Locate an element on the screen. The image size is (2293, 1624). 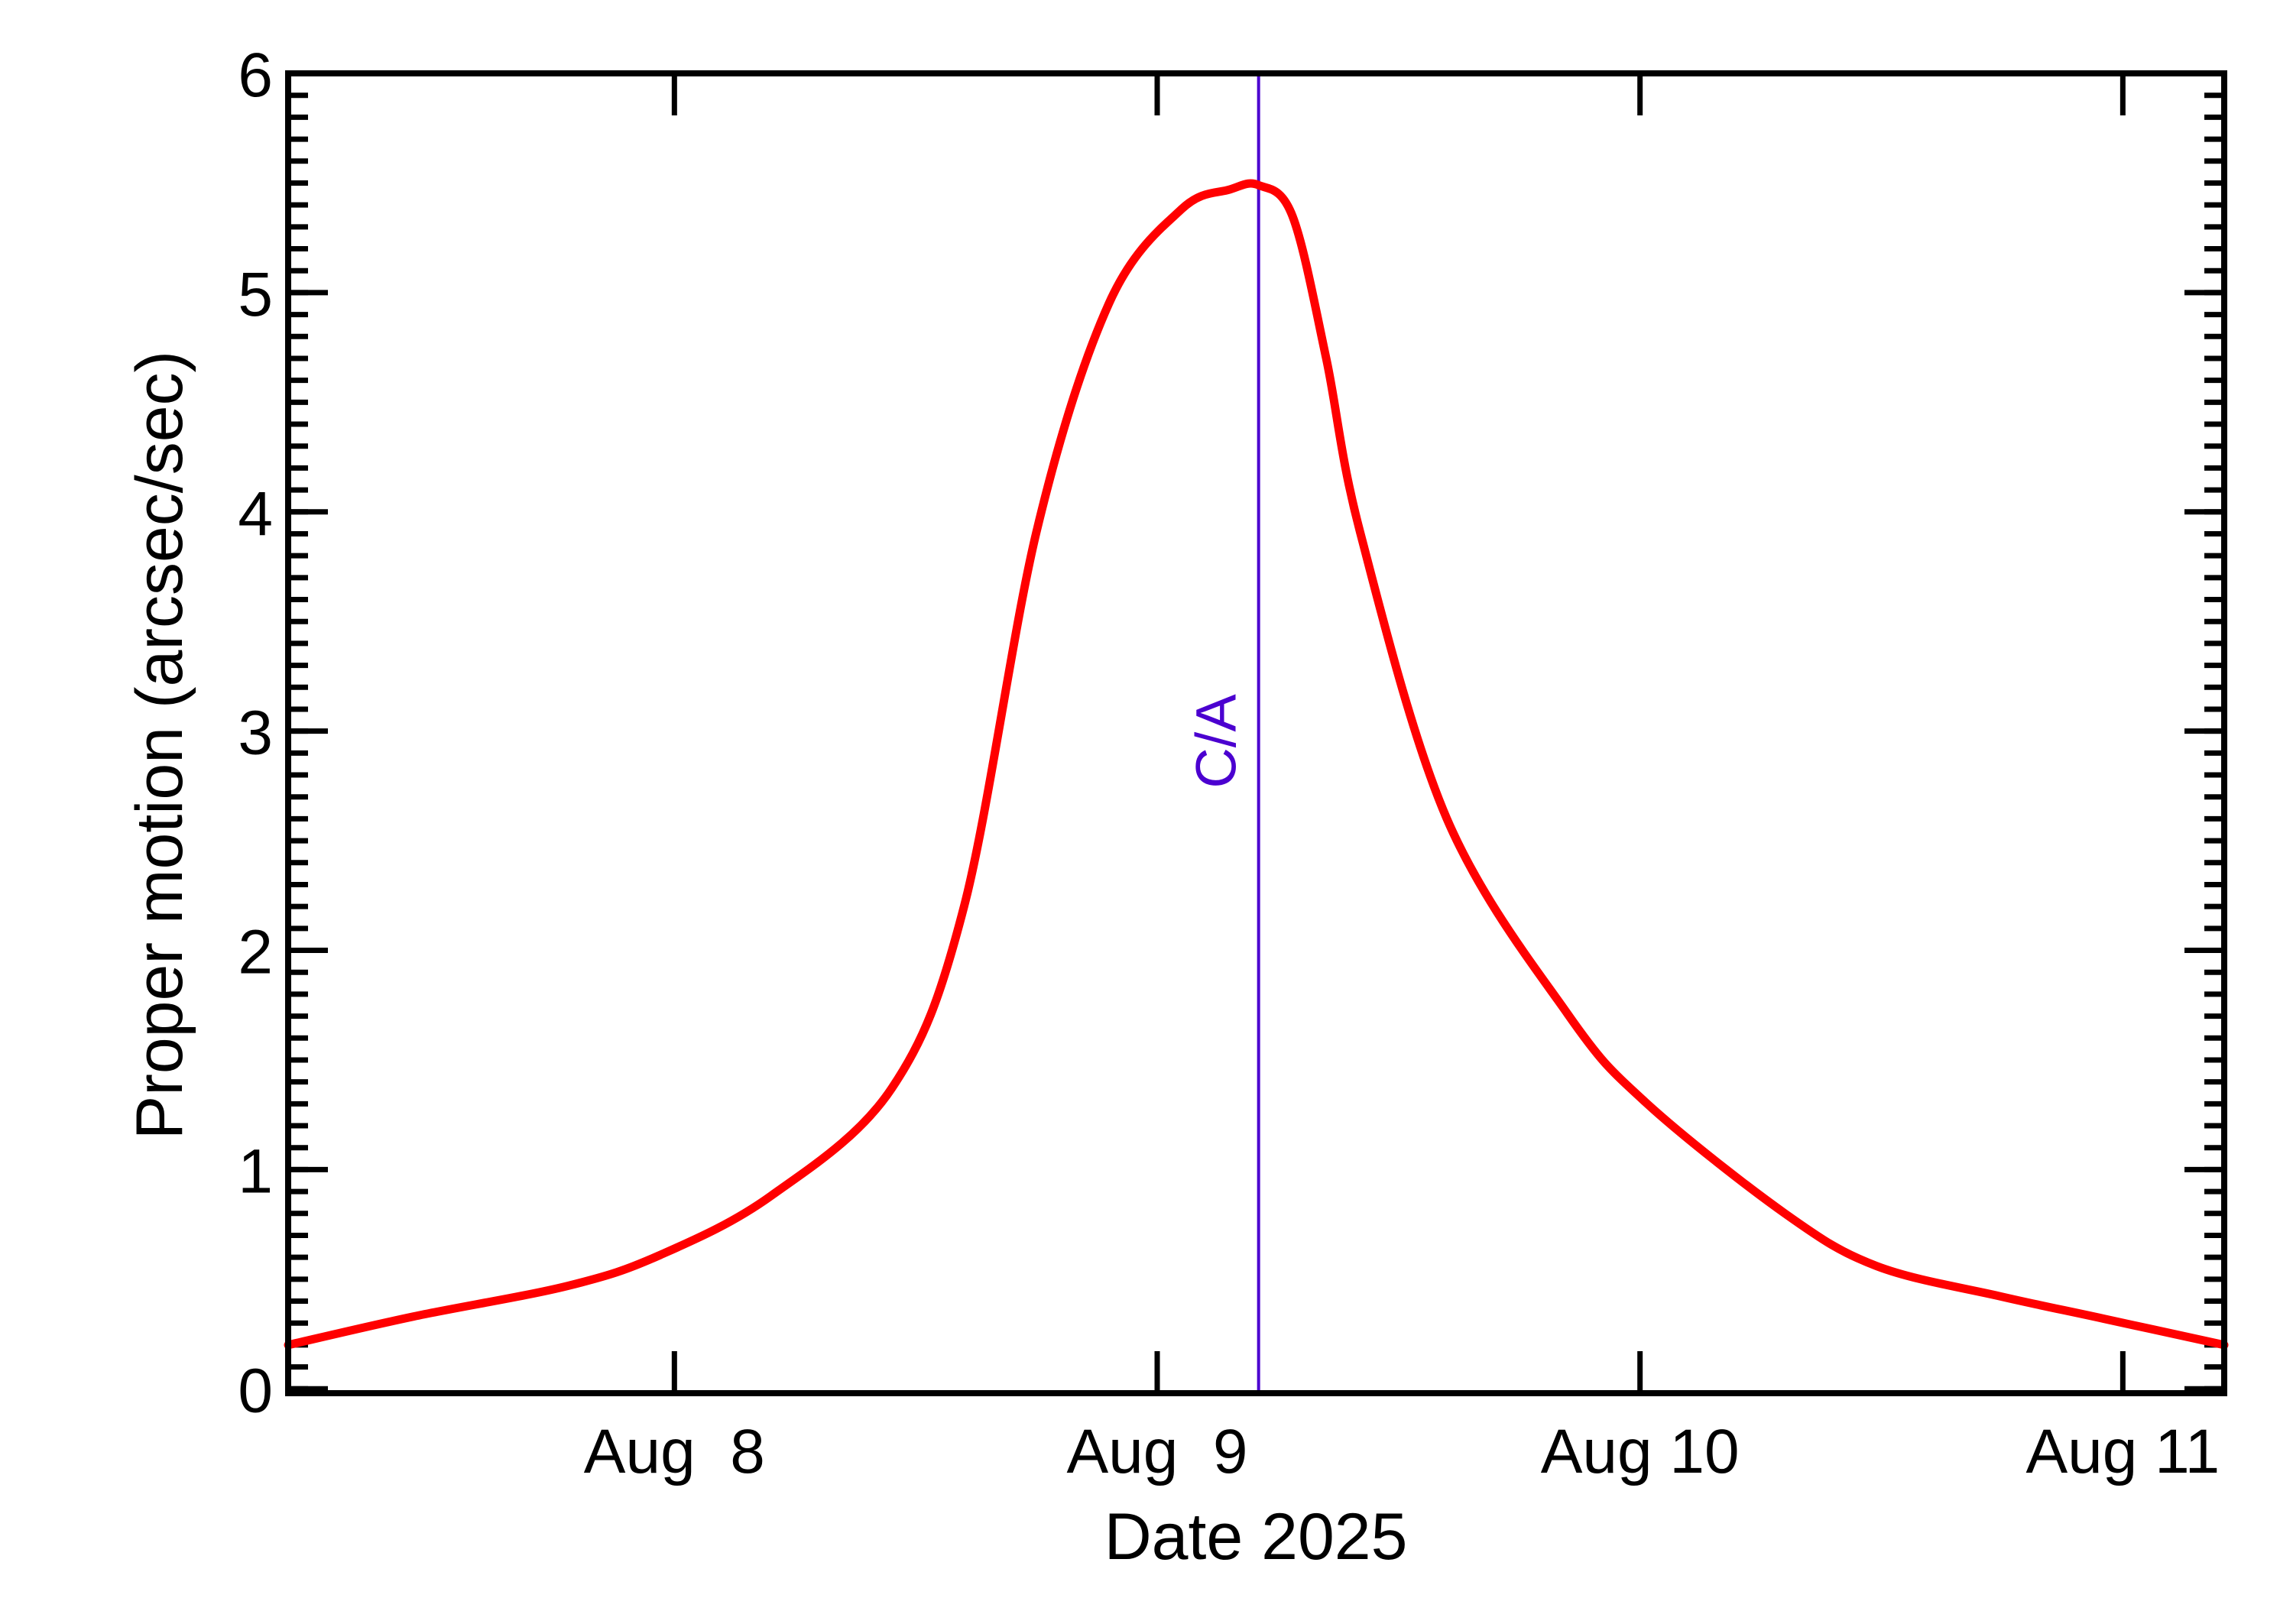
y-tick-label: 1 is located at coordinates (255, 1171).